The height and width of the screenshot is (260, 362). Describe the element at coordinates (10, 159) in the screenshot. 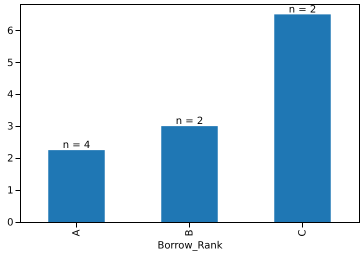

I see `y-tick-label: 2` at that location.